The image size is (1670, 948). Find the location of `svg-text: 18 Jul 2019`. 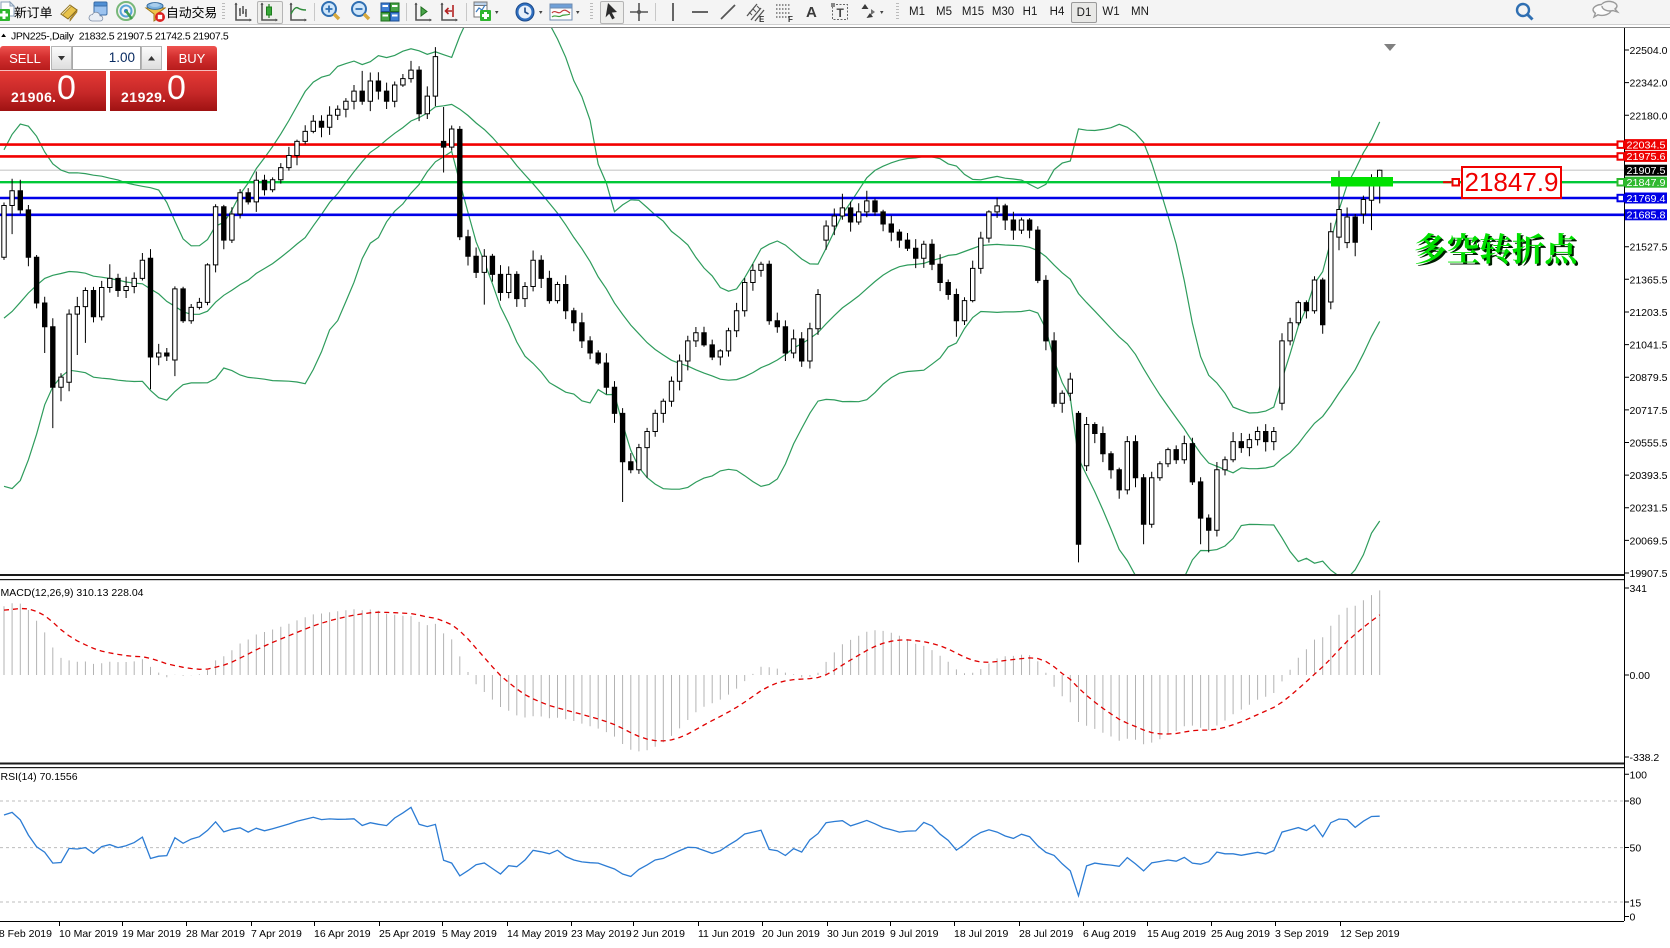

svg-text: 18 Jul 2019 is located at coordinates (981, 934).